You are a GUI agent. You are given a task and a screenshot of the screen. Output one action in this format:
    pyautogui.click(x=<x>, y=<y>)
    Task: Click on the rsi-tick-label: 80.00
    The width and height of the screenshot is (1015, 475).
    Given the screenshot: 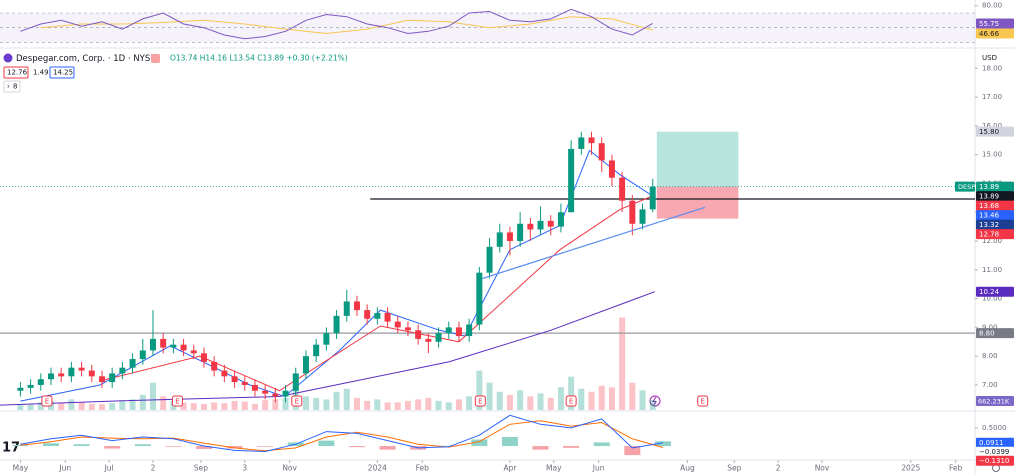 What is the action you would take?
    pyautogui.click(x=992, y=6)
    